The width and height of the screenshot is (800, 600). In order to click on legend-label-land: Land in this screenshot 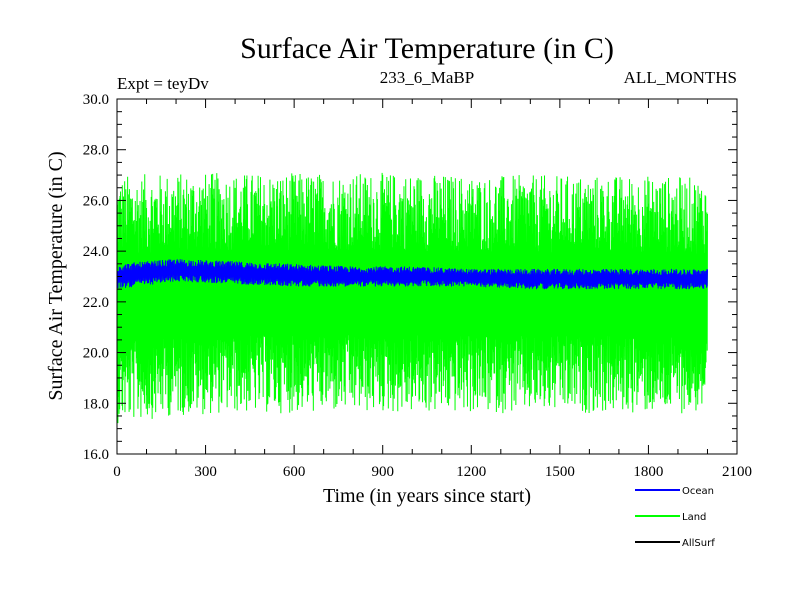, I will do `click(694, 517)`.